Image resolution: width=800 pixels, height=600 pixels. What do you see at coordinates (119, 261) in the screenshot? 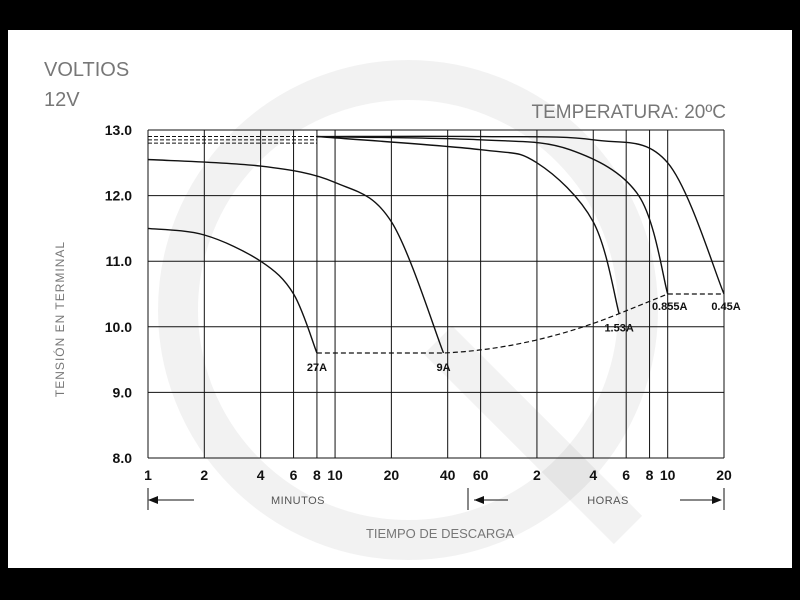
I see `y-tick-label-2: 11.0` at bounding box center [119, 261].